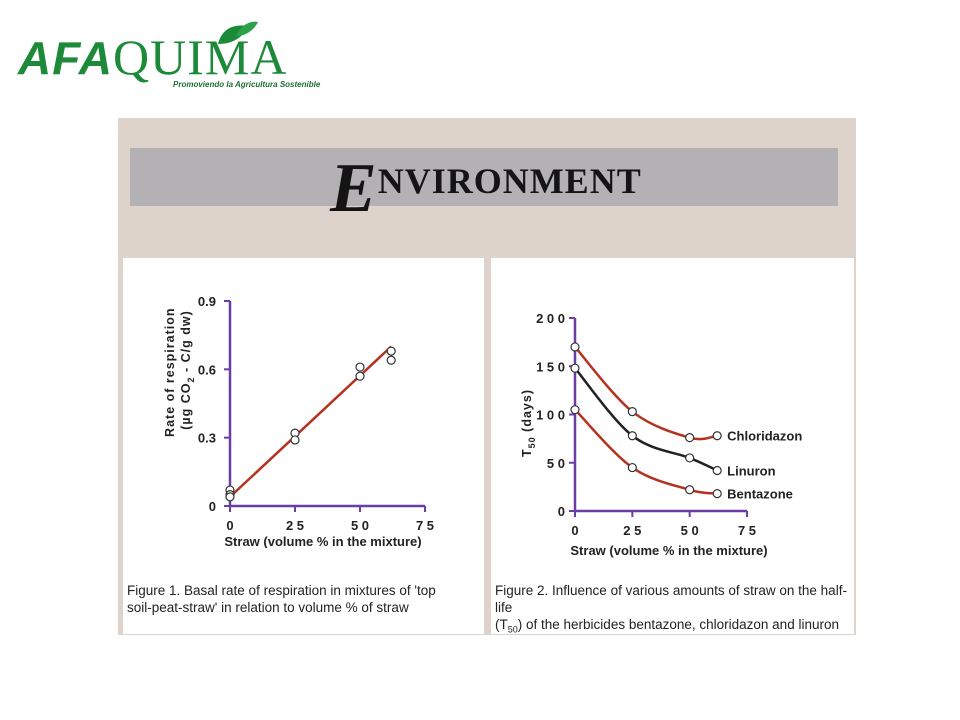 The height and width of the screenshot is (720, 960). I want to click on figure-2-x-tick-label: 5 0, so click(690, 530).